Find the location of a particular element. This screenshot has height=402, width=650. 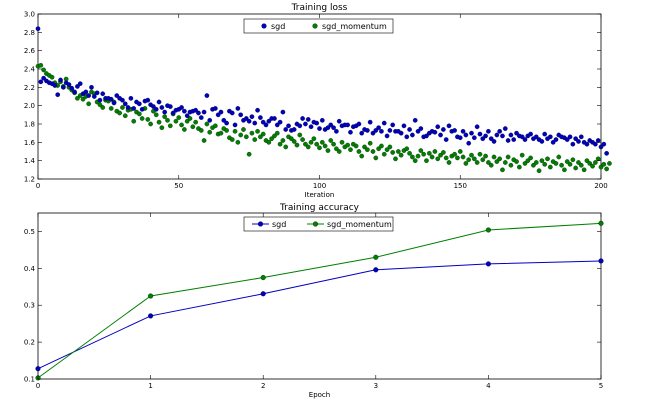

loss-legend-label-sgd: sgd is located at coordinates (278, 26).